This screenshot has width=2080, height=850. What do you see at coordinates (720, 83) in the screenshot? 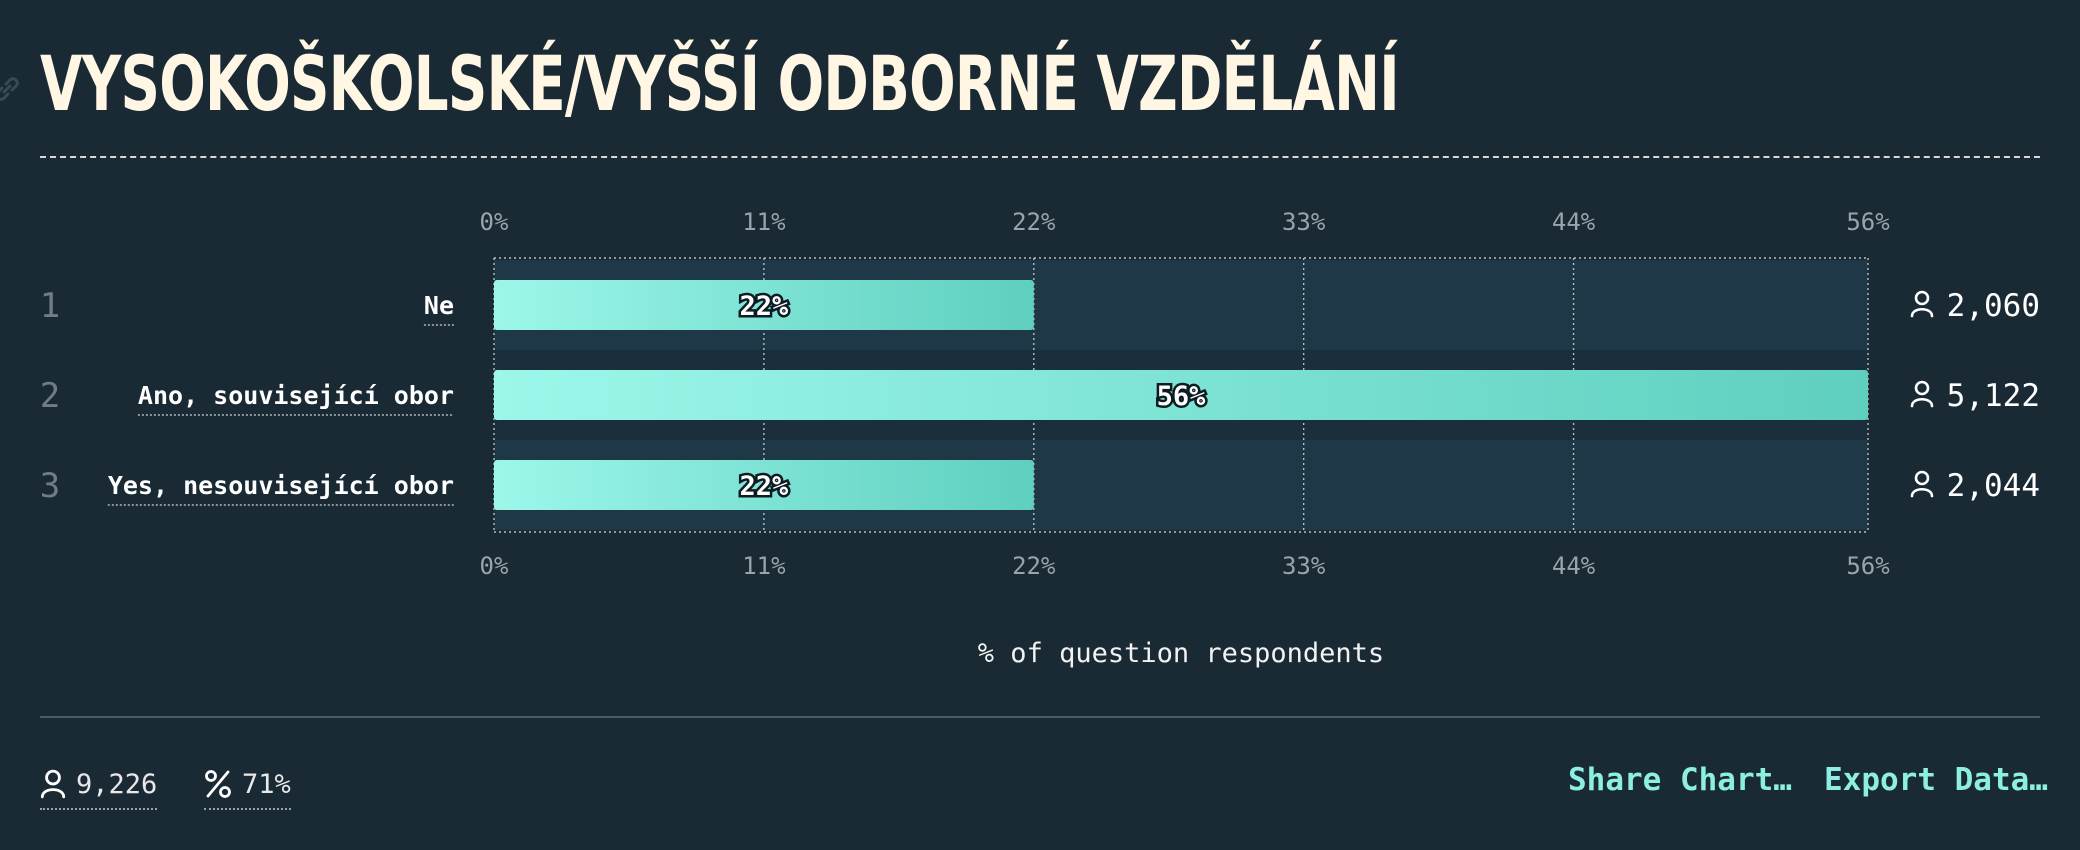
I see `chart-title: VYSOKOŠKOLSKÉ/VYŠŠÍ ODBORNÉ VZDĚLÁNÍ` at bounding box center [720, 83].